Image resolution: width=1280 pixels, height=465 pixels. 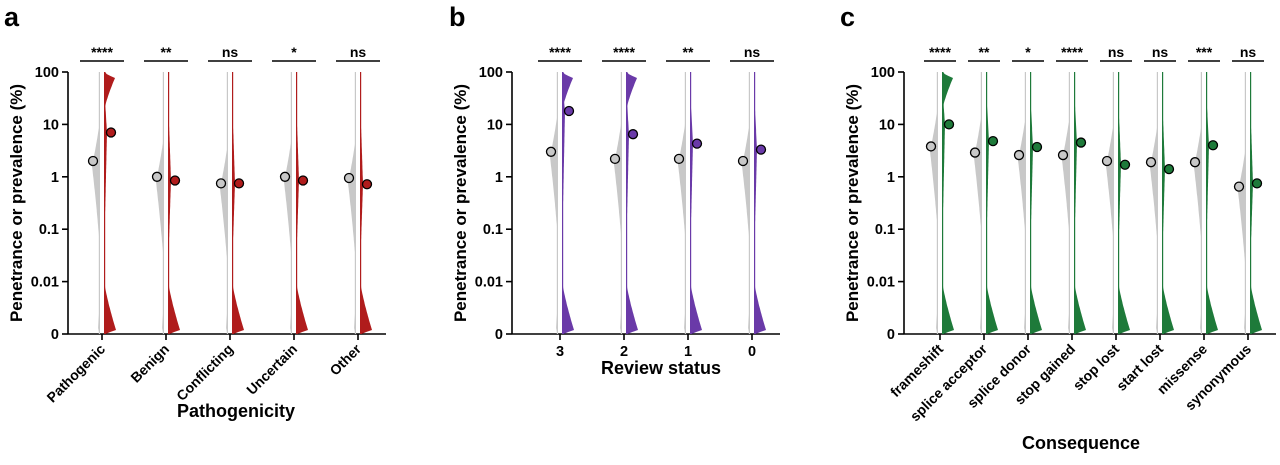 What do you see at coordinates (204, 372) in the screenshot?
I see `x-tick-label: Conflicting` at bounding box center [204, 372].